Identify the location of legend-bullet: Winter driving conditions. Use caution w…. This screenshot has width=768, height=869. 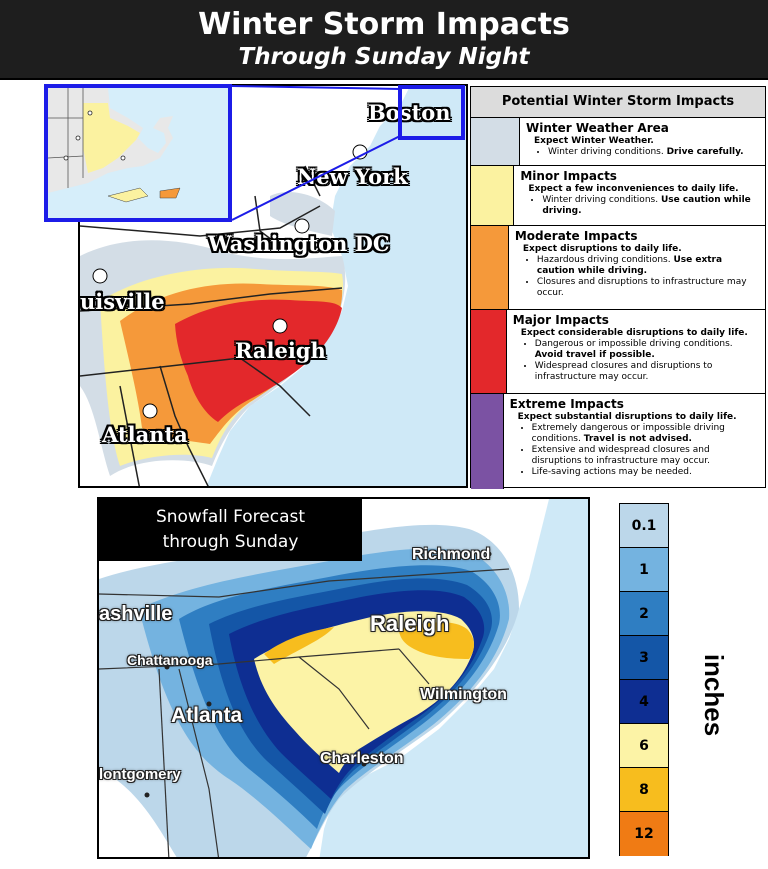
(651, 206).